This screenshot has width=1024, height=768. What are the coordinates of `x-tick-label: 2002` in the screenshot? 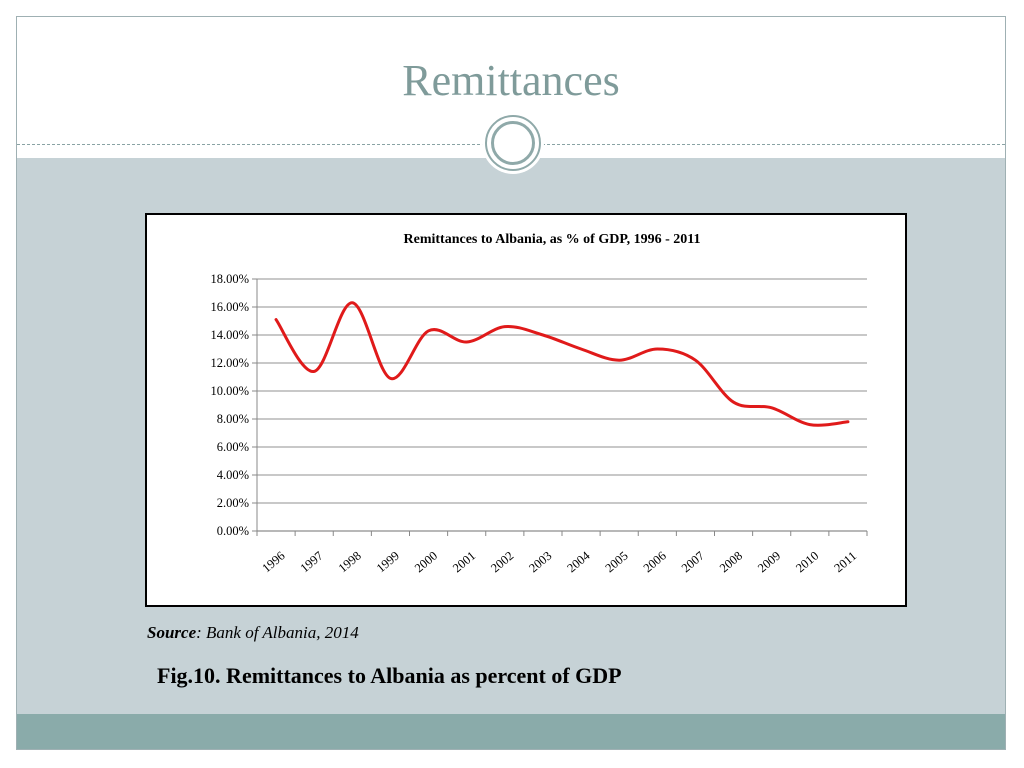 It's located at (502, 562).